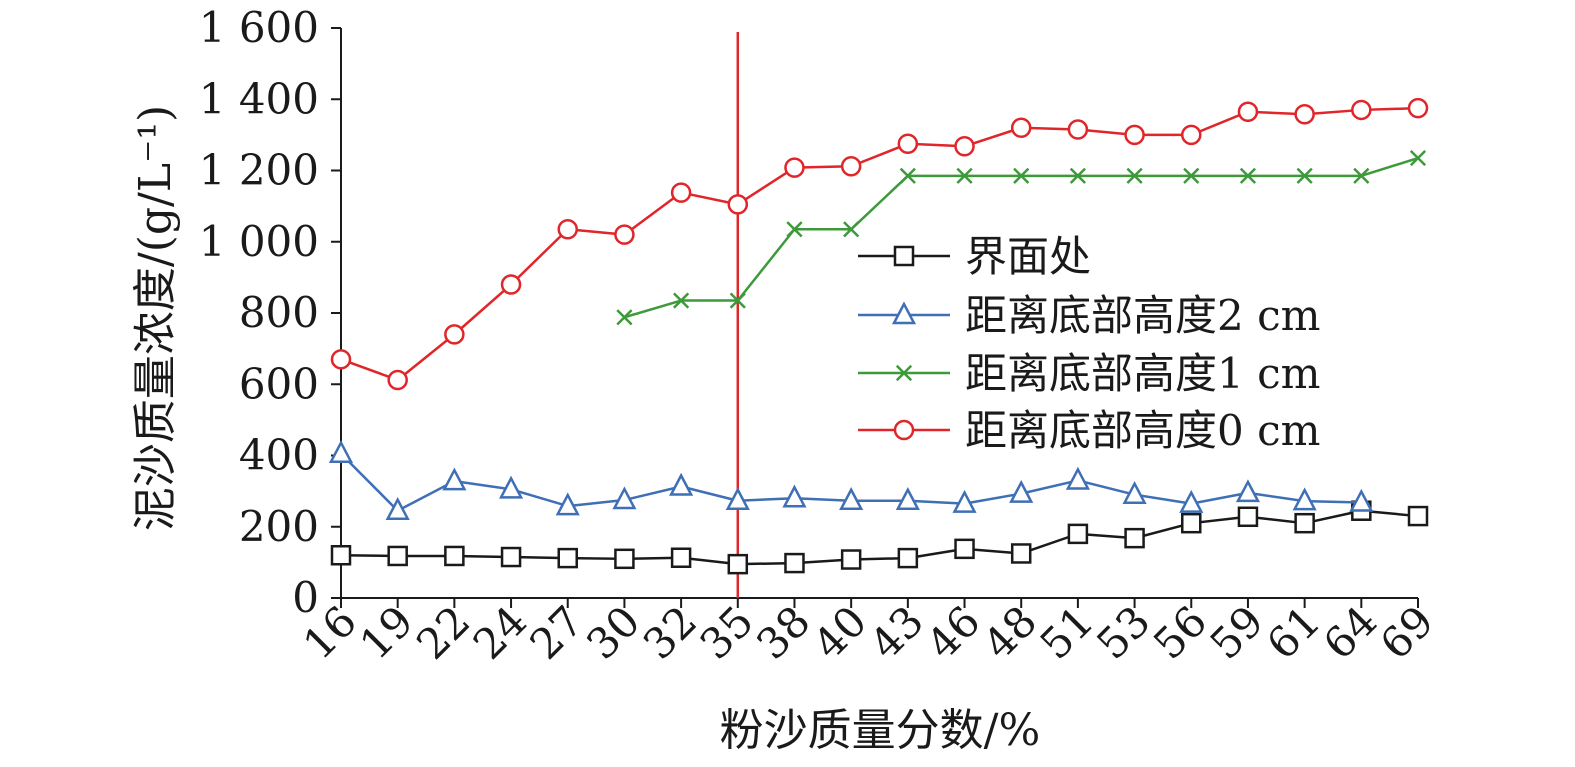  What do you see at coordinates (259, 27) in the screenshot?
I see `y-tick-label: 1 600` at bounding box center [259, 27].